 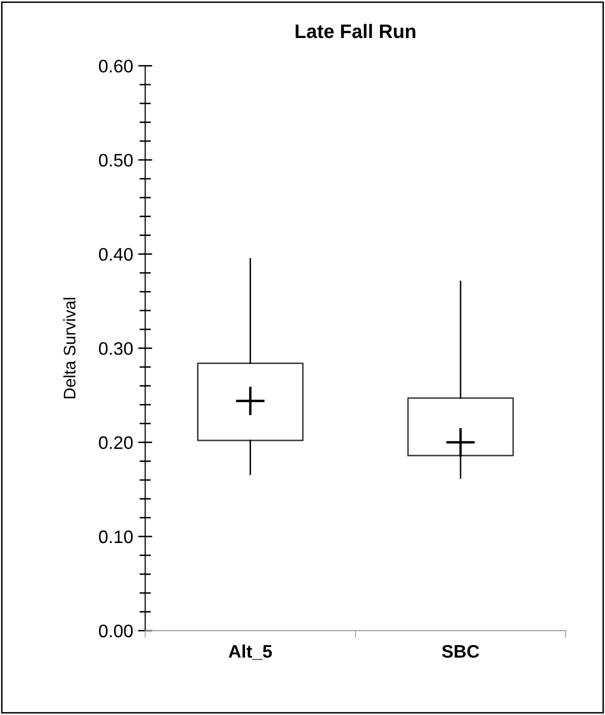 What do you see at coordinates (115, 254) in the screenshot?
I see `y-tick-label: 0.40` at bounding box center [115, 254].